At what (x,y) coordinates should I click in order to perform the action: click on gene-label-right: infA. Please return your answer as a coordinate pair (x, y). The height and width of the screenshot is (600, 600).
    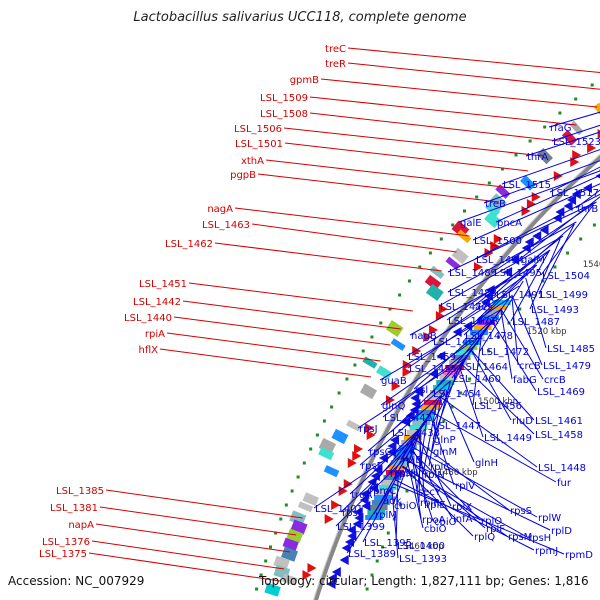
    Looking at the image, I should click on (463, 519).